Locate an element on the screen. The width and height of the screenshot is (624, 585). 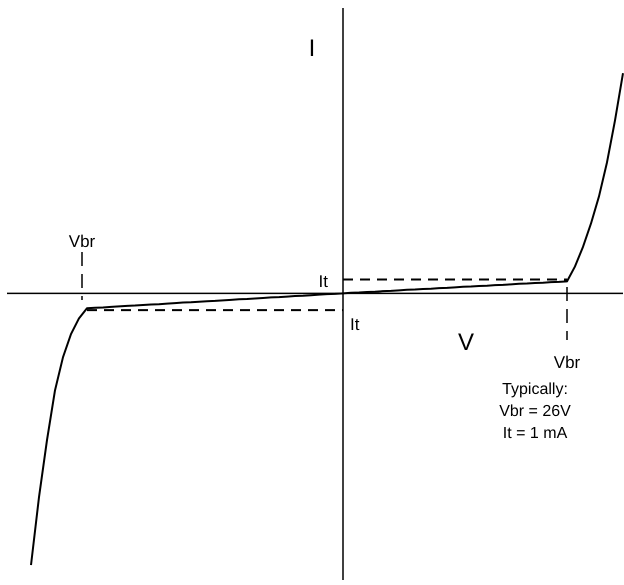
y-axis-title: I is located at coordinates (312, 48).